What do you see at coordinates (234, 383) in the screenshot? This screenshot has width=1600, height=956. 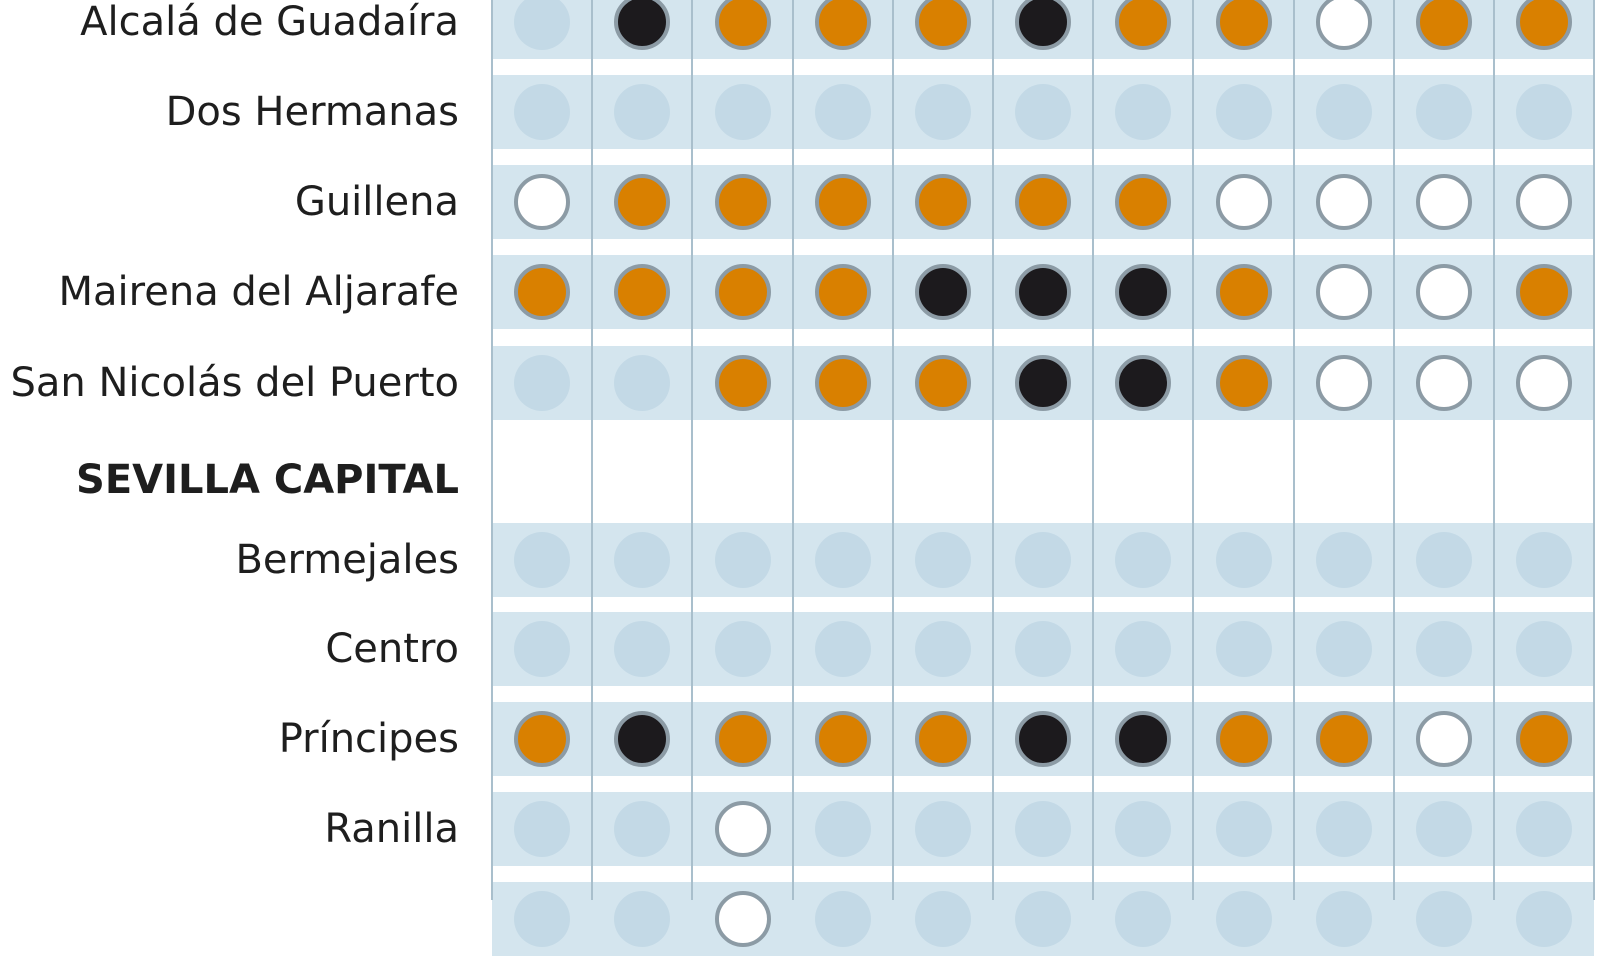 I see `row-label: San Nicolás del Puerto` at bounding box center [234, 383].